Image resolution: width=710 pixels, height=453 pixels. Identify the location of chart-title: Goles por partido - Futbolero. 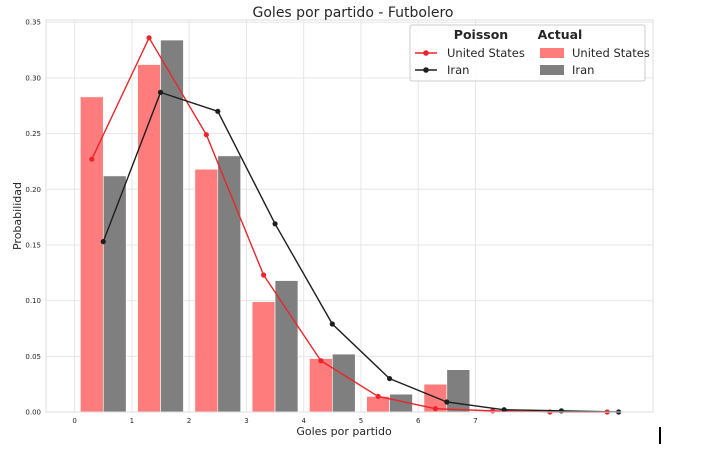
(353, 13).